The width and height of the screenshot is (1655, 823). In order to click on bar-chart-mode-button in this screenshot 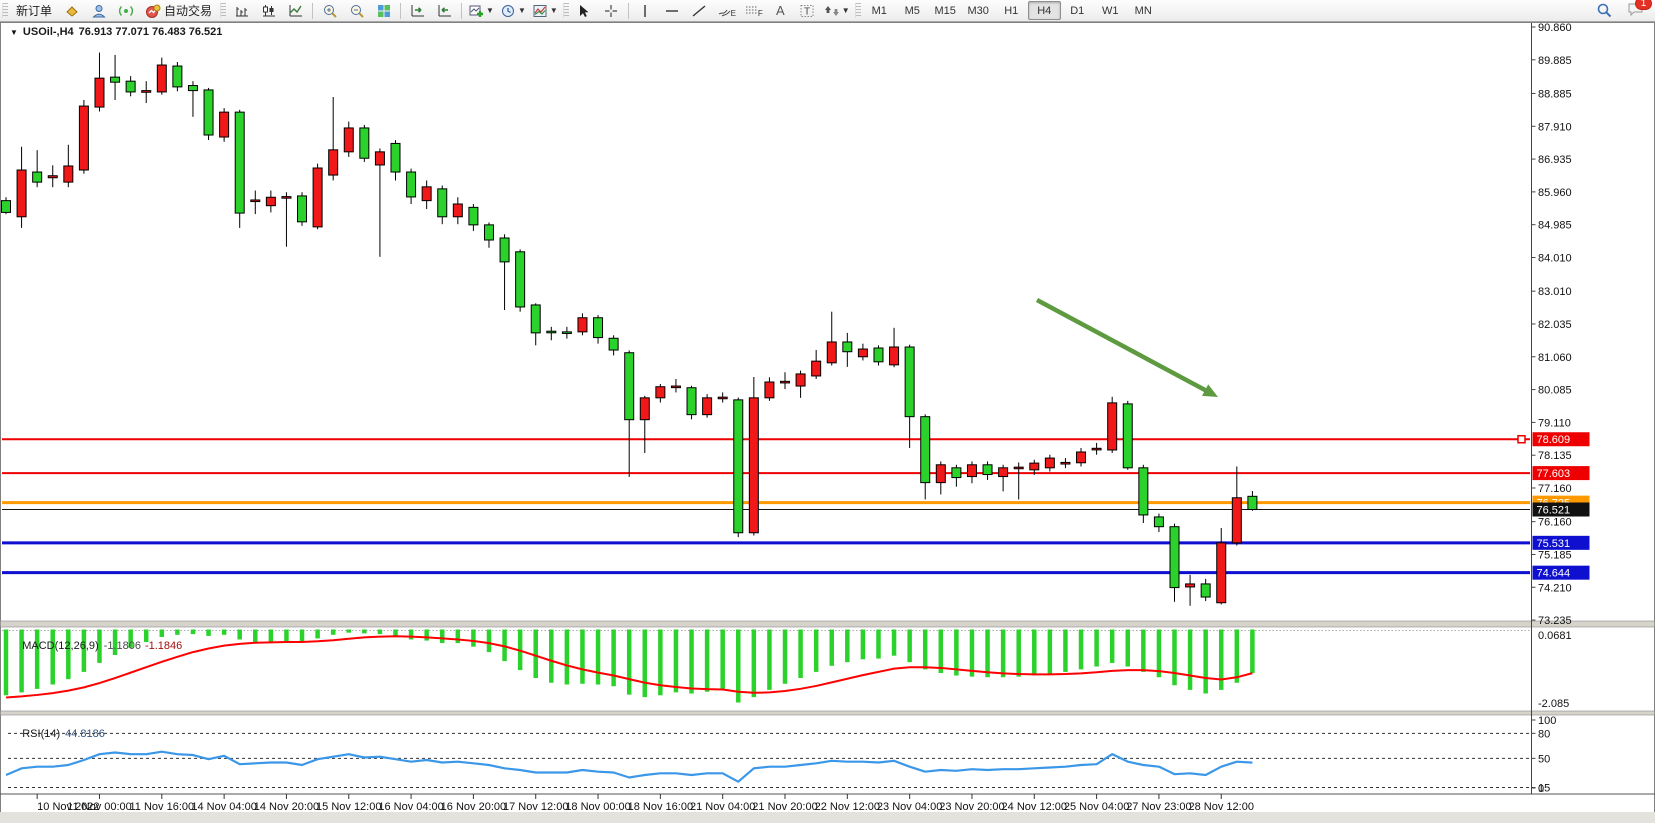, I will do `click(241, 10)`.